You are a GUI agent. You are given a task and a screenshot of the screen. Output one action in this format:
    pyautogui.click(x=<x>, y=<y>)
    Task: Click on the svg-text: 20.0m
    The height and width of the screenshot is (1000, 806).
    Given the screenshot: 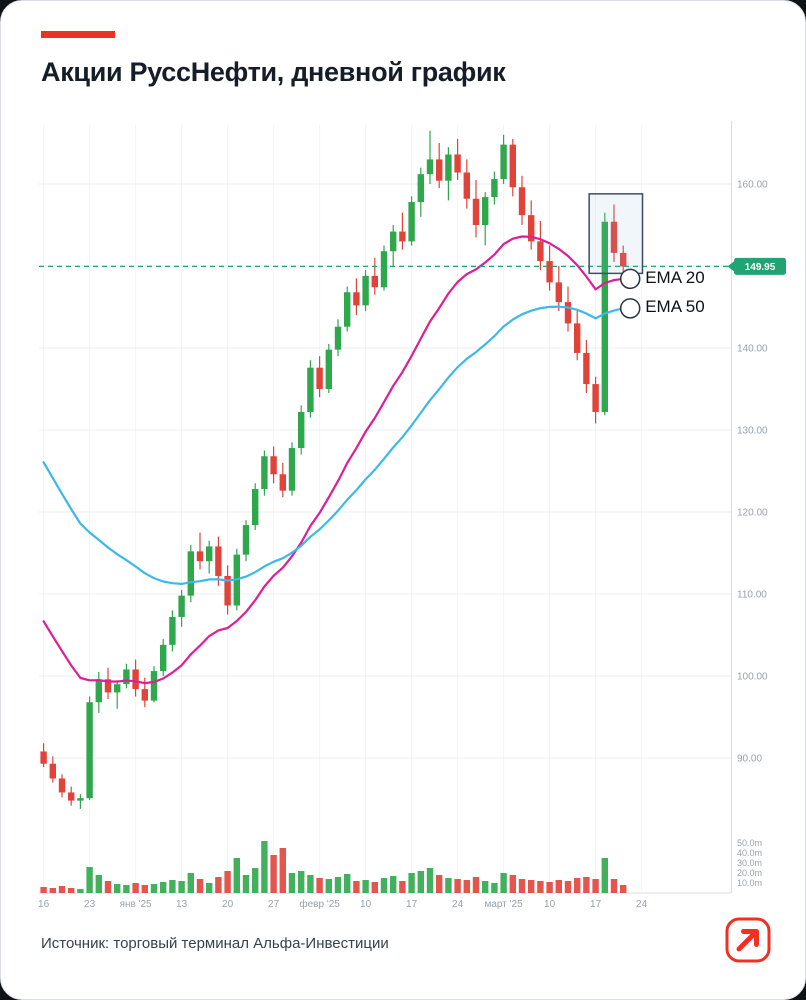 What is the action you would take?
    pyautogui.click(x=749, y=873)
    